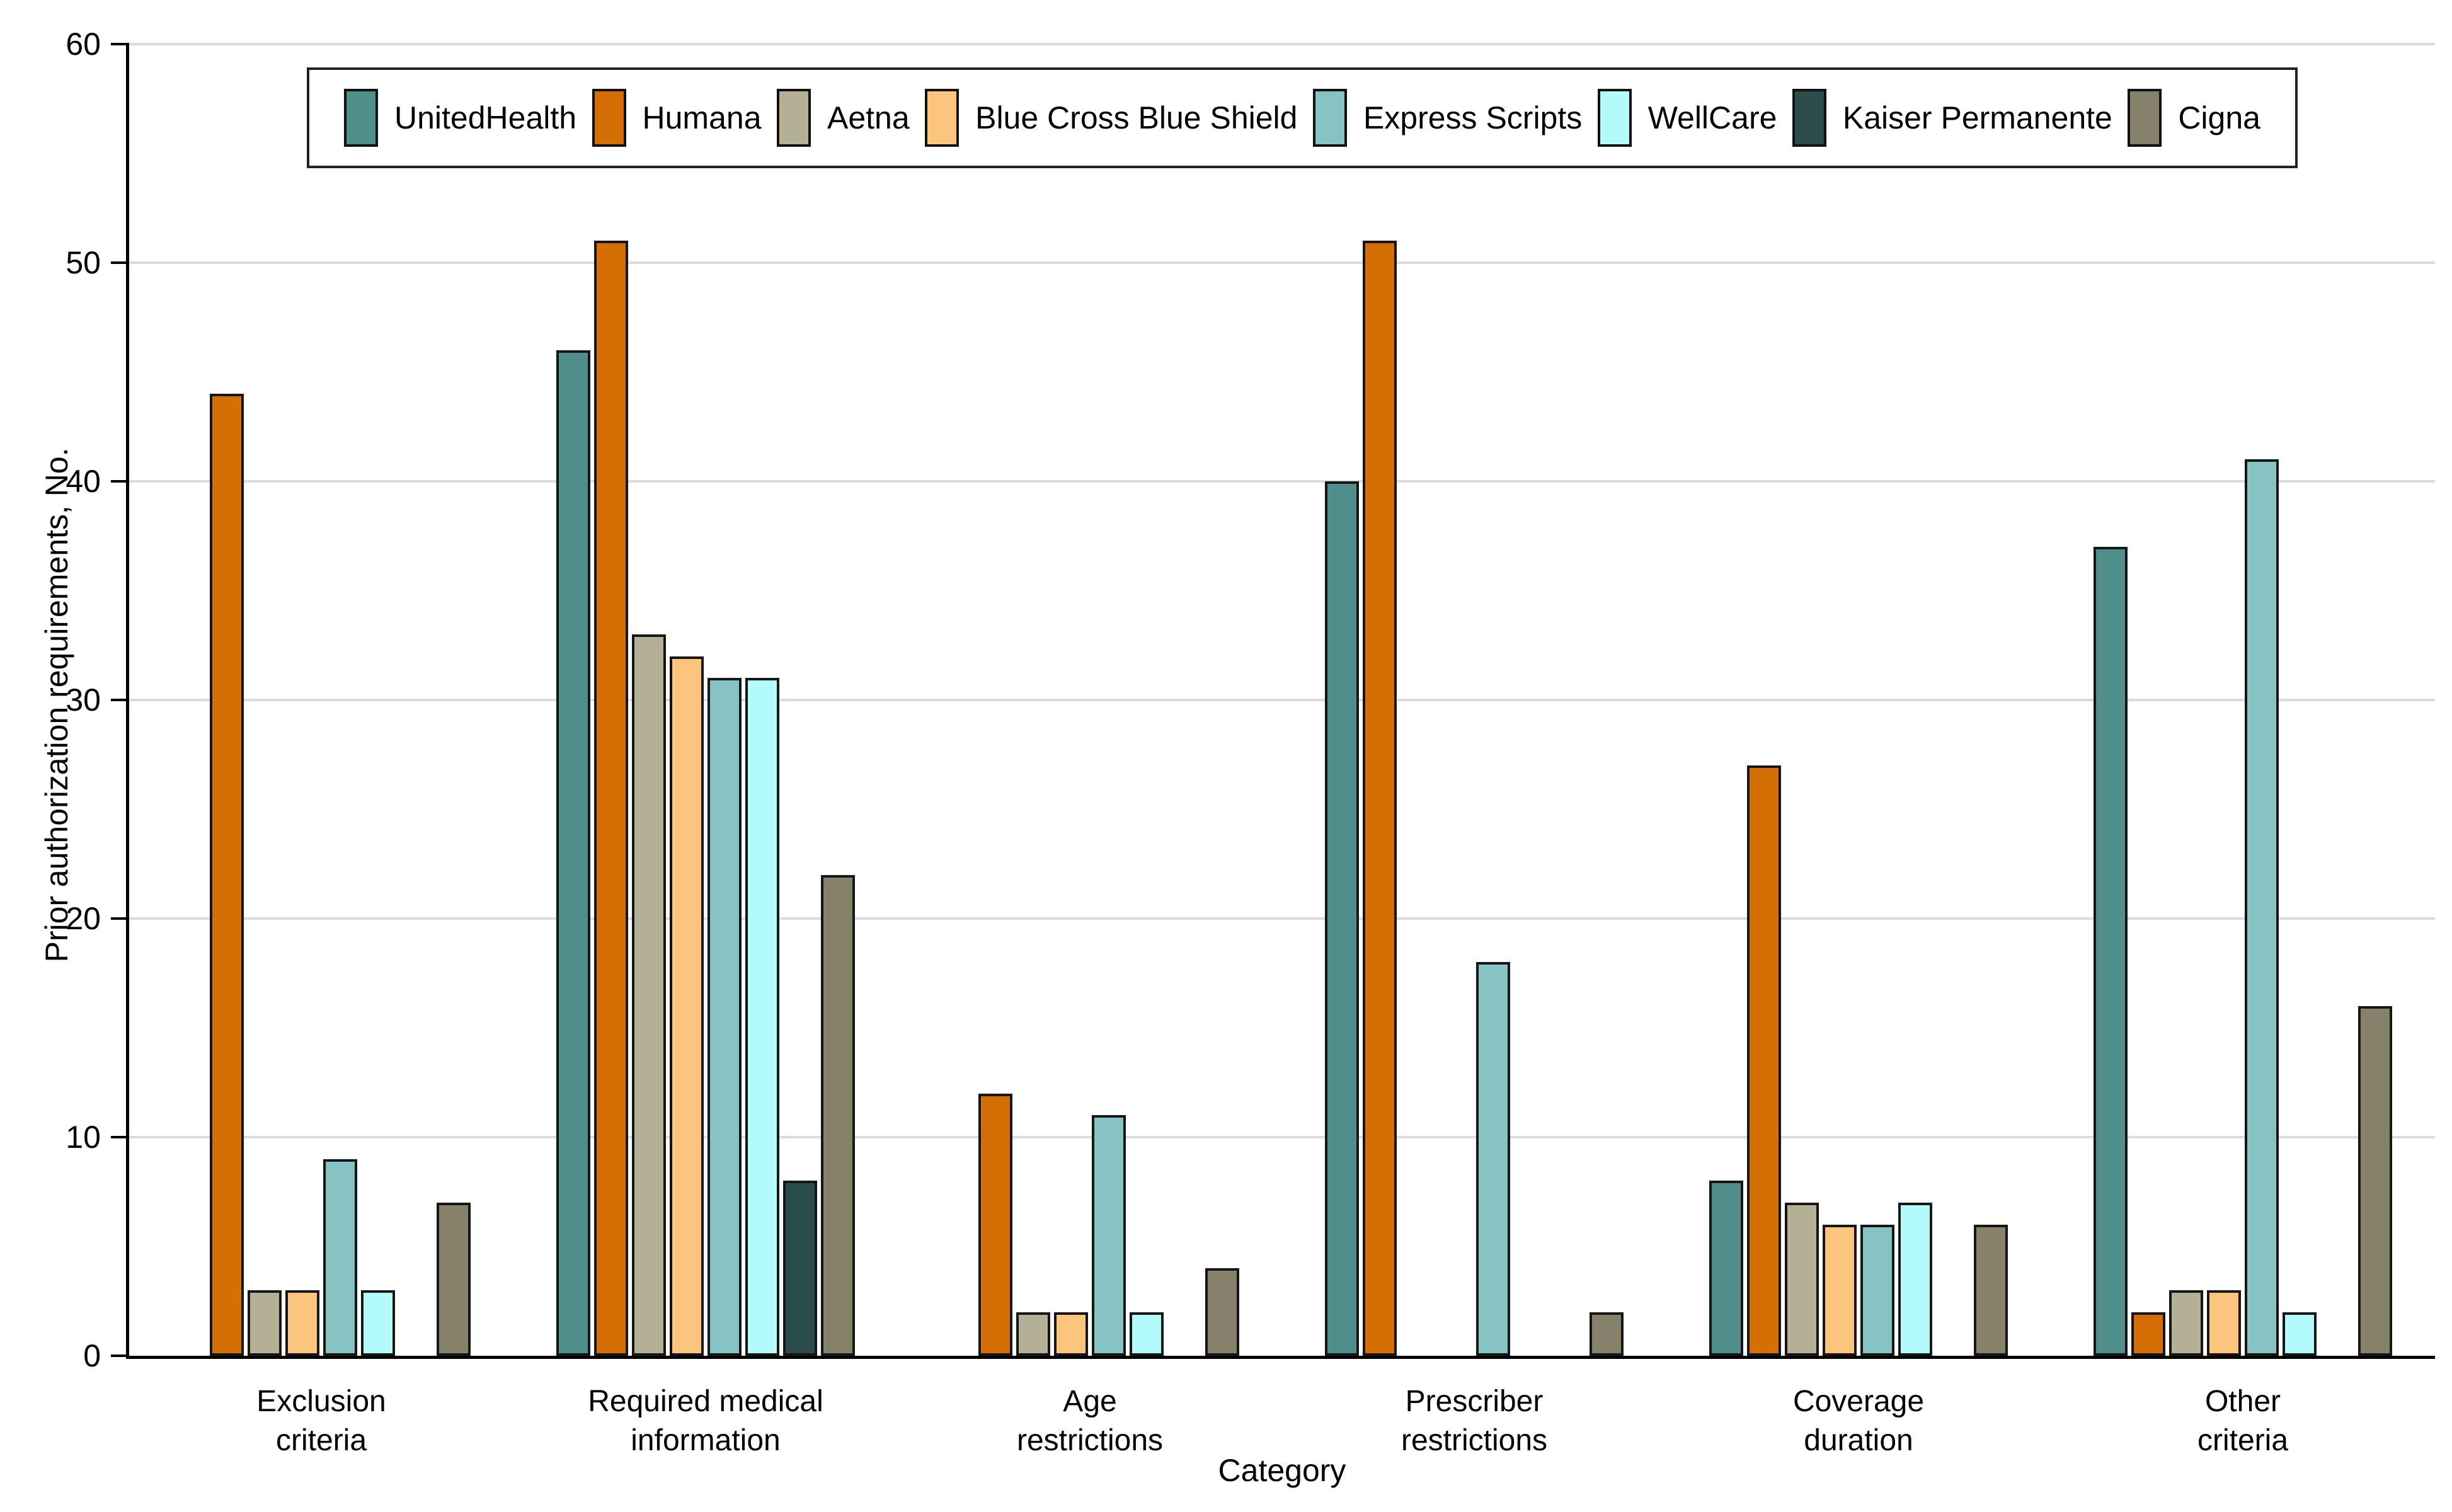 This screenshot has height=1512, width=2452. Describe the element at coordinates (687, 1006) in the screenshot. I see `bar-blue-cross-blue-shield-required-medical` at that location.